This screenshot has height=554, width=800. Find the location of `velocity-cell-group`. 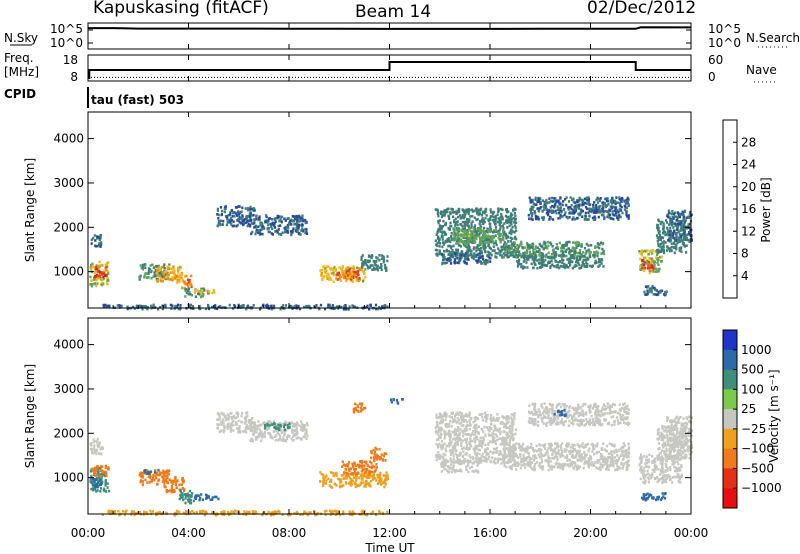

velocity-cell-group is located at coordinates (277, 427).